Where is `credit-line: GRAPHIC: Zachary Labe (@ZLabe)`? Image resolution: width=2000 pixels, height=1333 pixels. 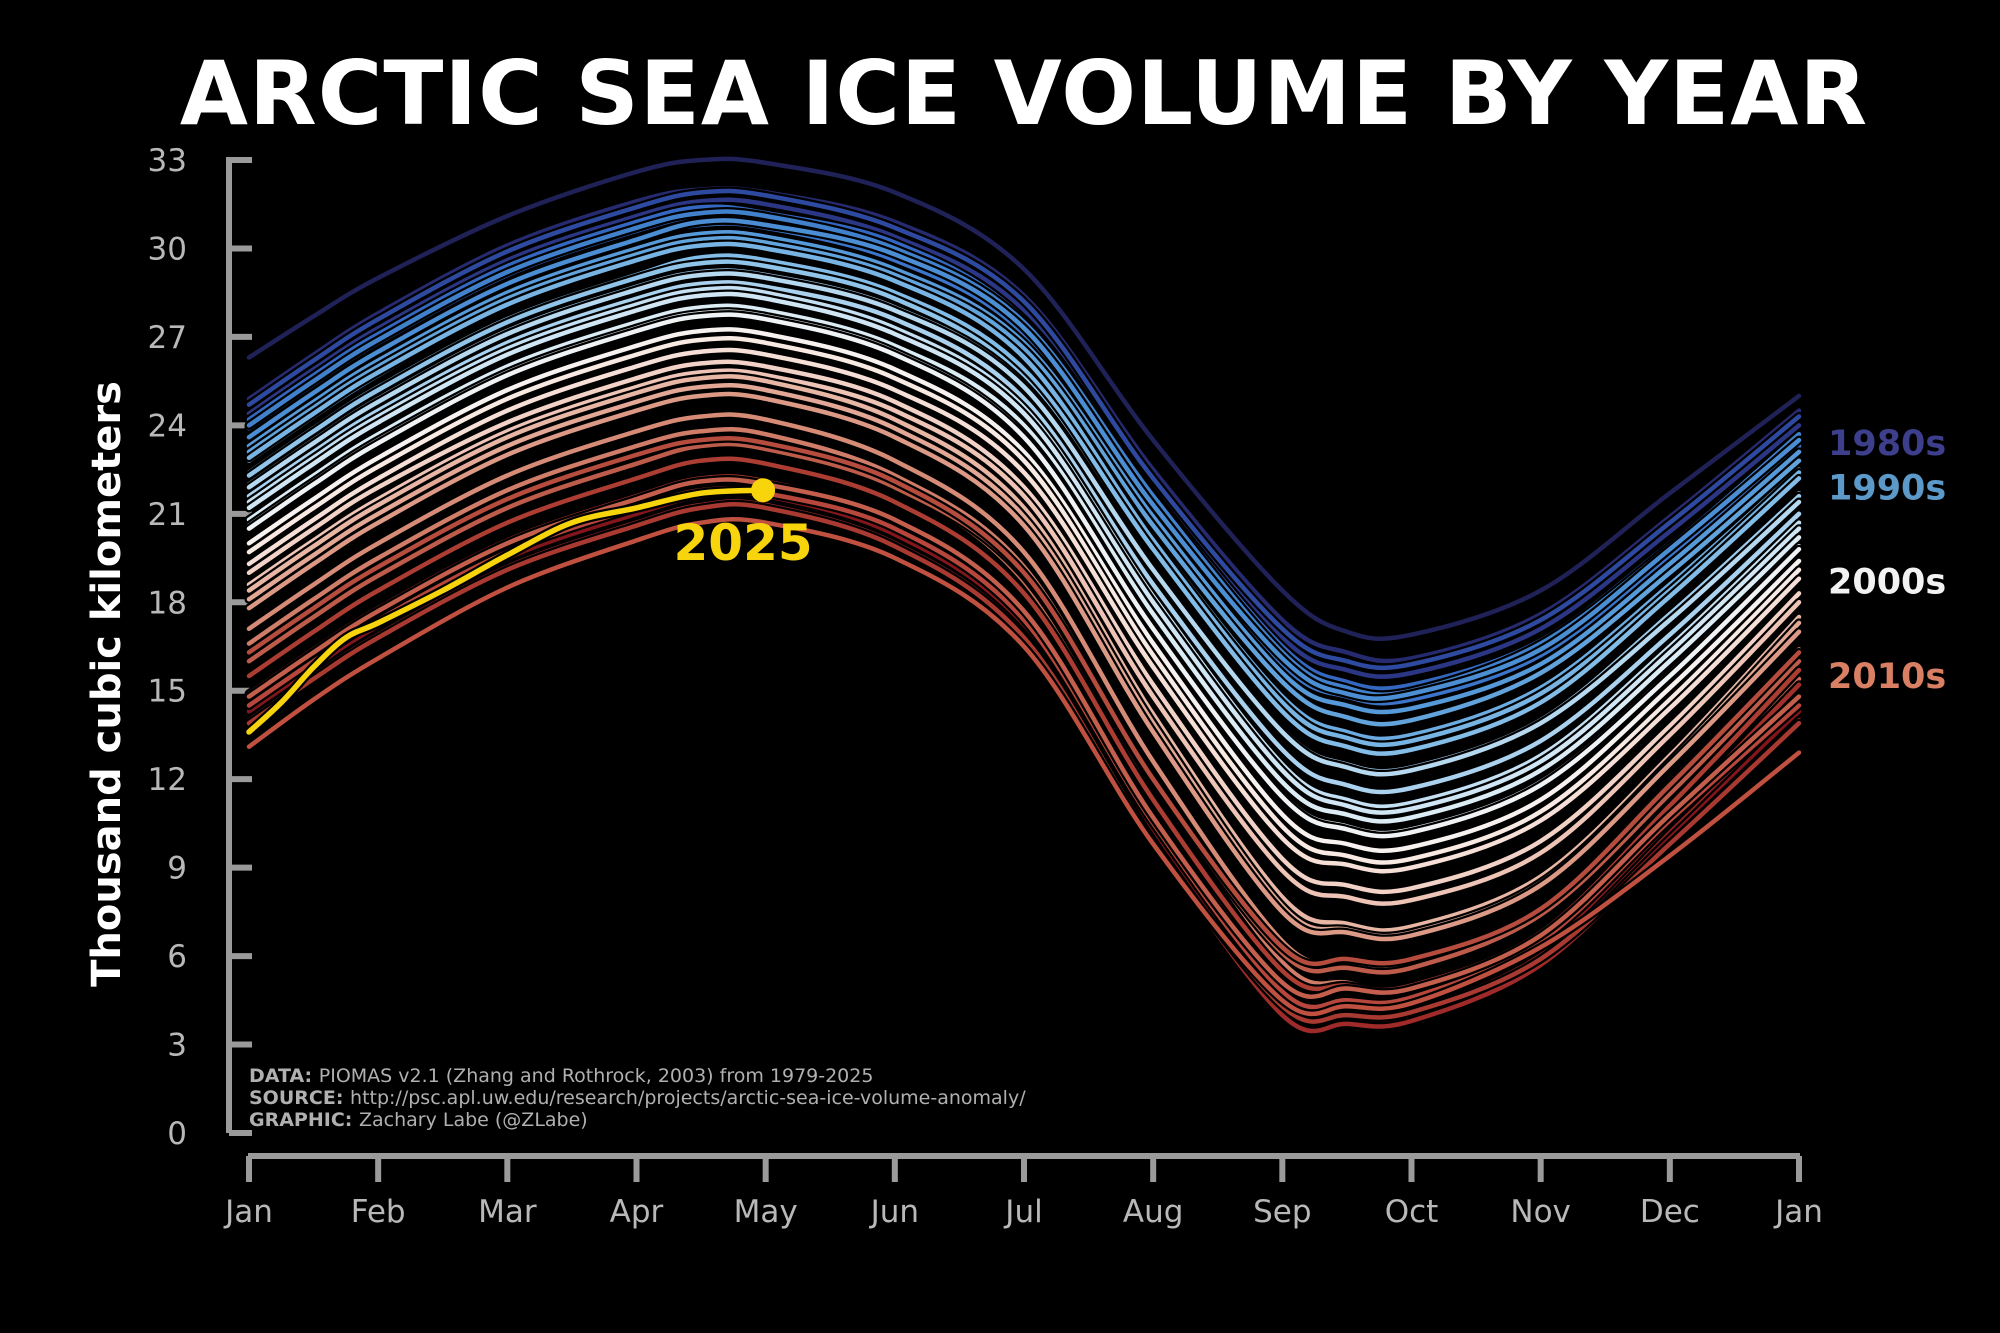
credit-line: GRAPHIC: Zachary Labe (@ZLabe) is located at coordinates (418, 1120).